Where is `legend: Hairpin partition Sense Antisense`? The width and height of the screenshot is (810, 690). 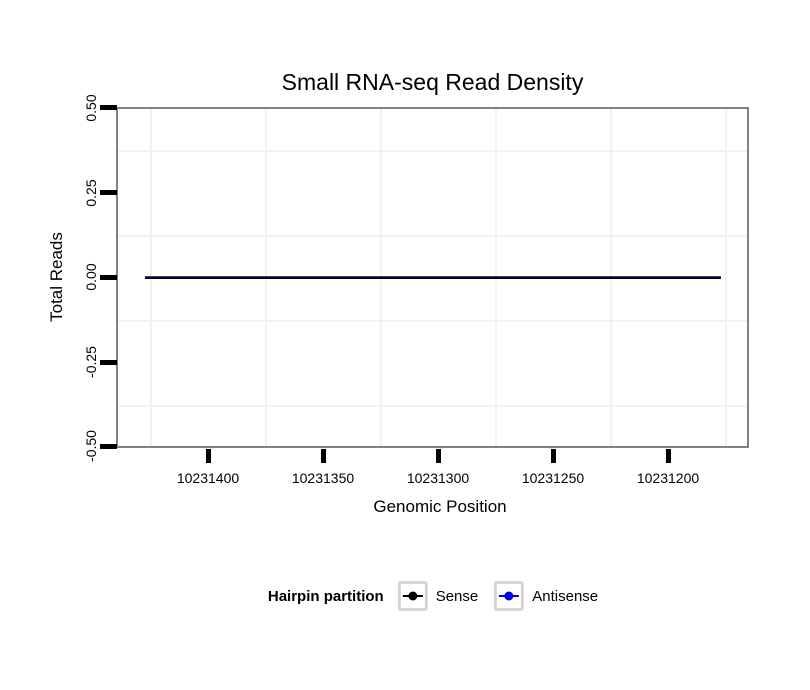 legend: Hairpin partition Sense Antisense is located at coordinates (441, 596).